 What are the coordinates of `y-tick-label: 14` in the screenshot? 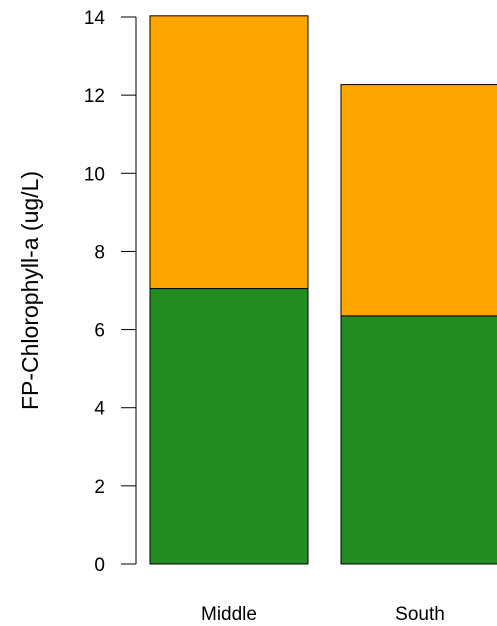 It's located at (95, 18).